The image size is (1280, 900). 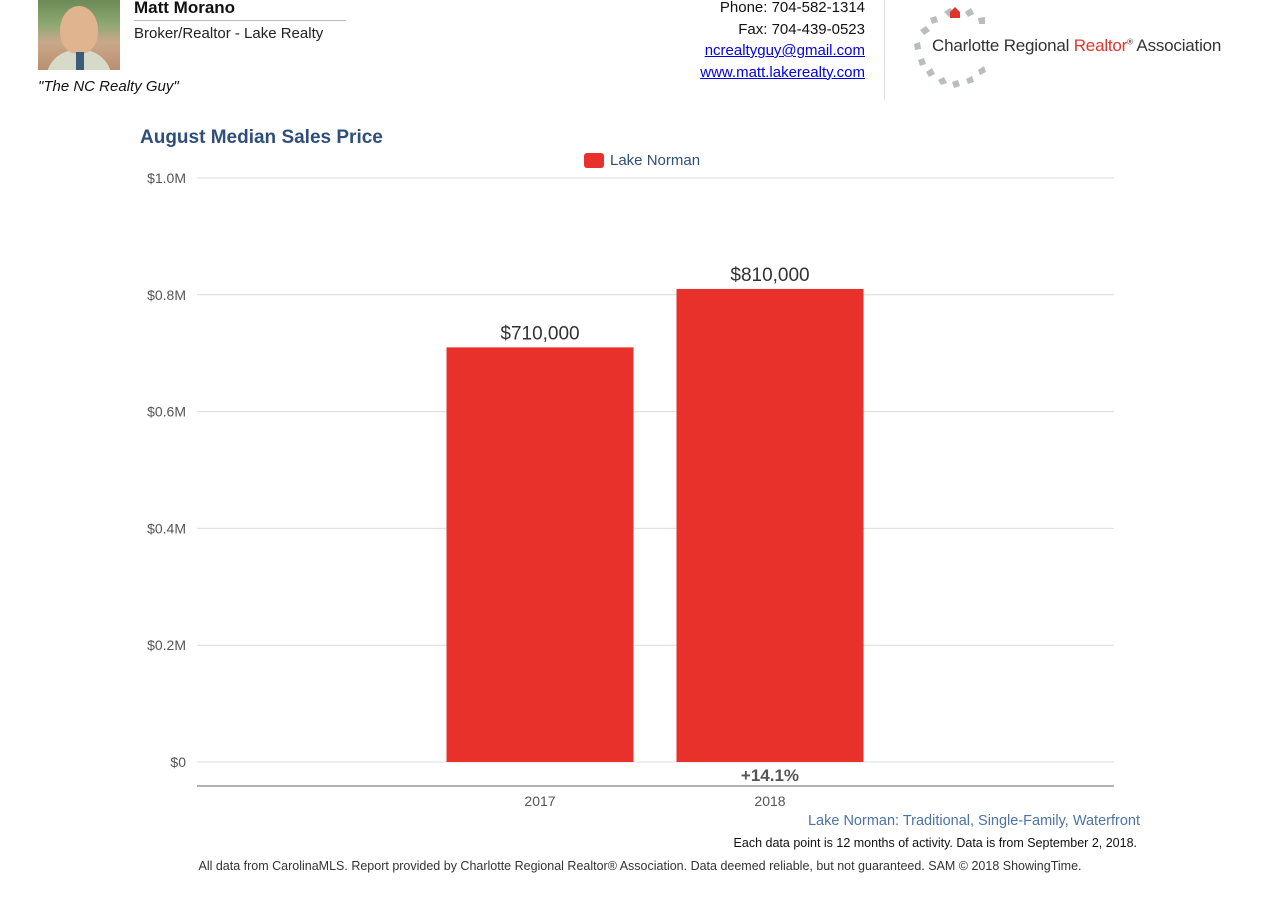 I want to click on y-tick-label: $0.4M, so click(x=166, y=528).